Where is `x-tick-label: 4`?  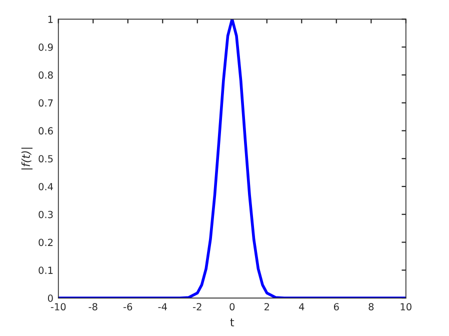
x-tick-label: 4 is located at coordinates (301, 306).